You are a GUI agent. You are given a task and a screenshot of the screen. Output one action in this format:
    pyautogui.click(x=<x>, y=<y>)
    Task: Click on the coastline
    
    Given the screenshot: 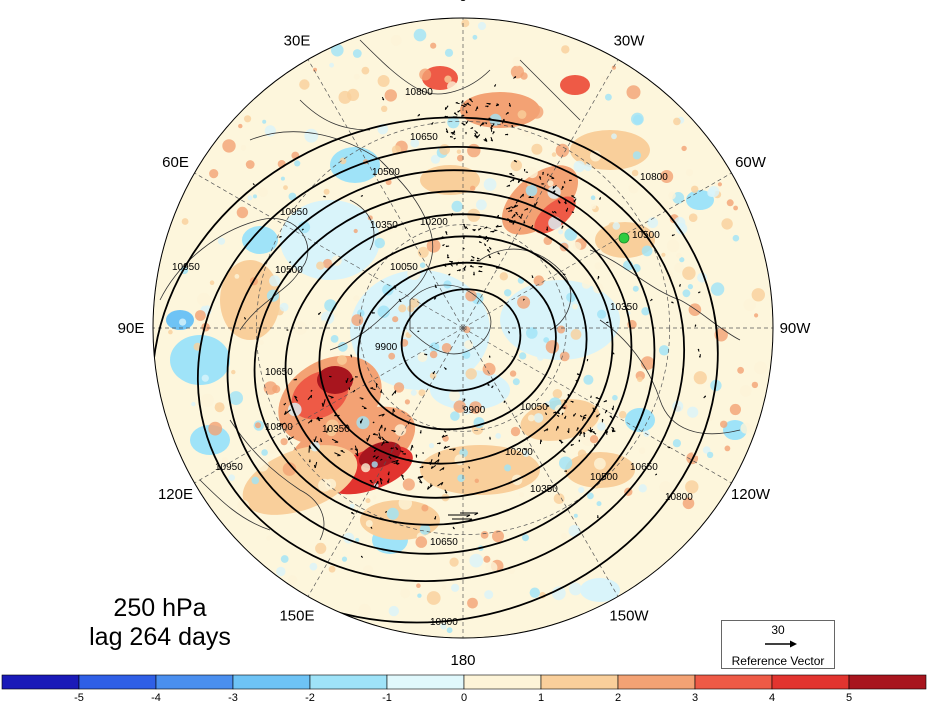 What is the action you would take?
    pyautogui.click(x=362, y=225)
    